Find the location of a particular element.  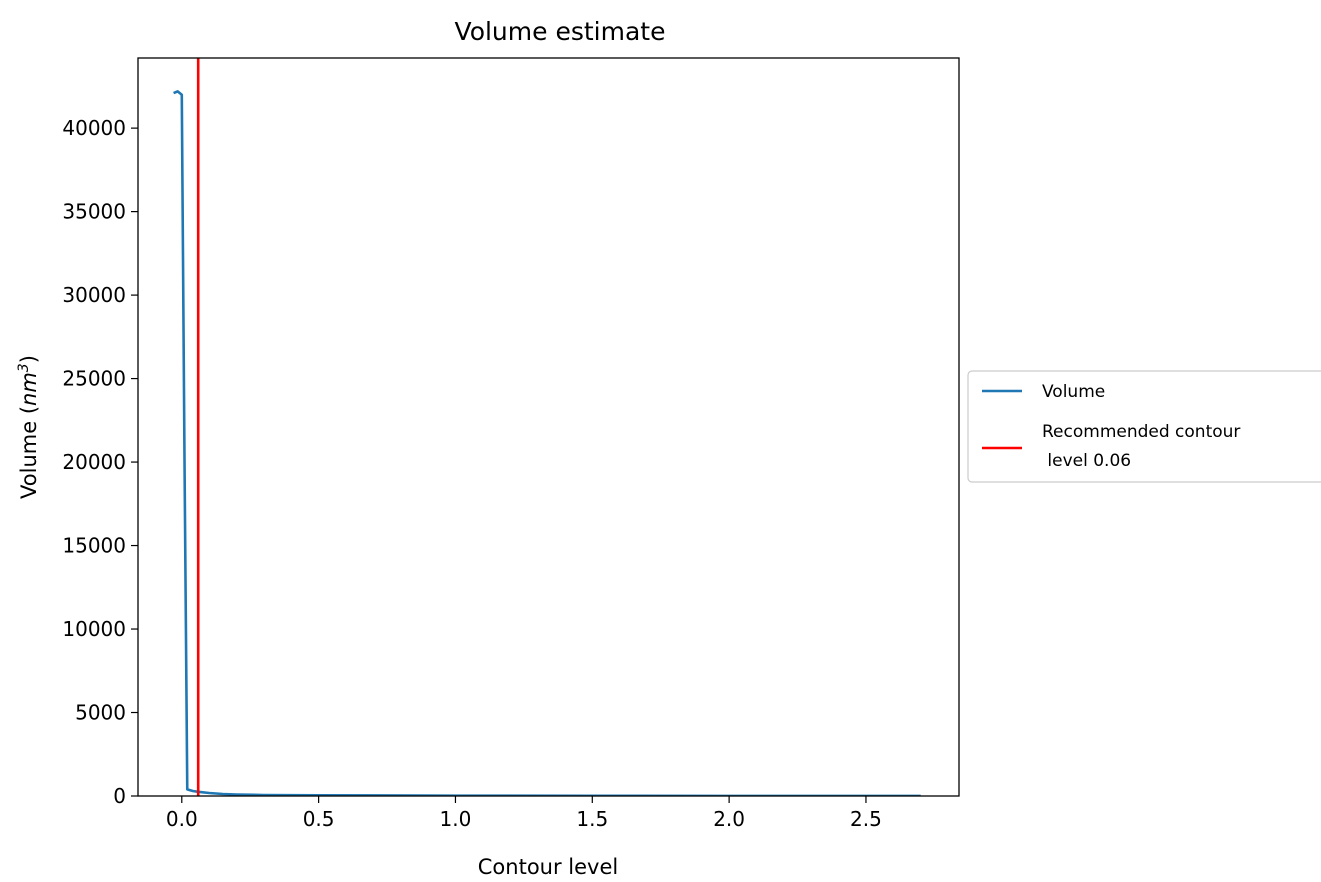

y-axis-ticks: 0 5000 10000 15000 20000 25000 30000 35000 40000 is located at coordinates (100, 462).